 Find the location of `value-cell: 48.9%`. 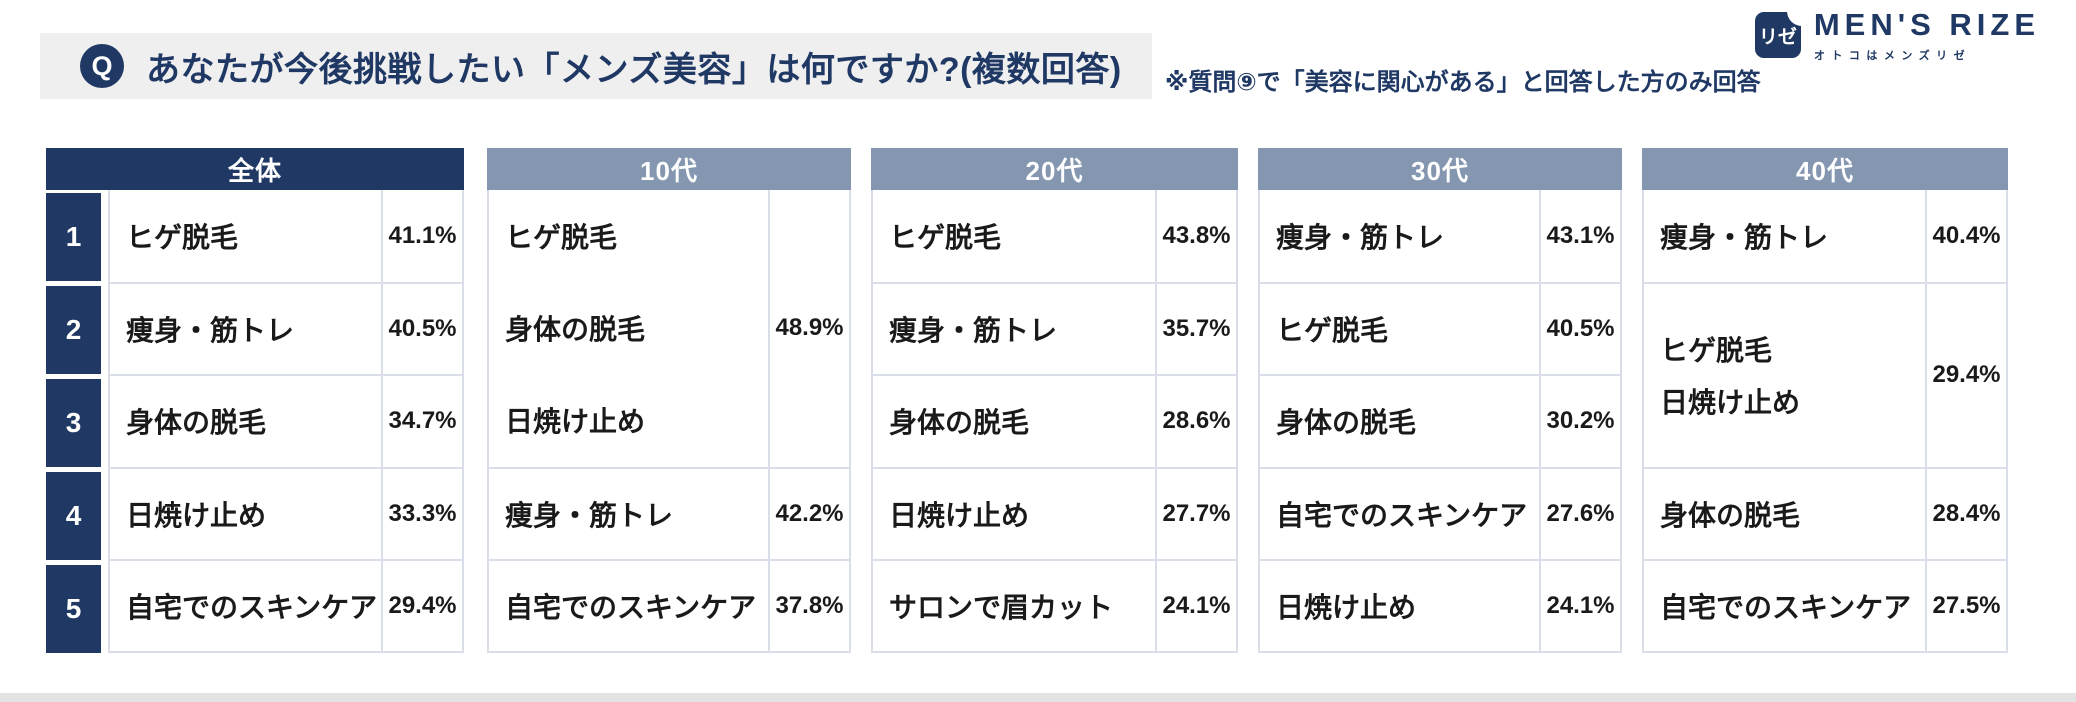

value-cell: 48.9% is located at coordinates (808, 328).